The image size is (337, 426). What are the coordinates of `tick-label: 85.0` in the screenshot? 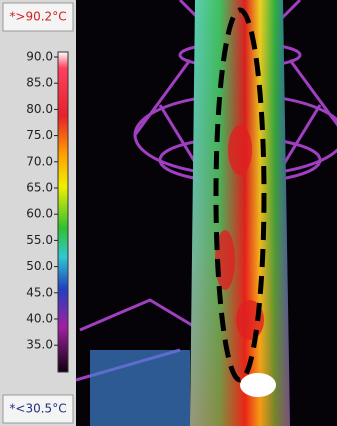 It's located at (39, 83).